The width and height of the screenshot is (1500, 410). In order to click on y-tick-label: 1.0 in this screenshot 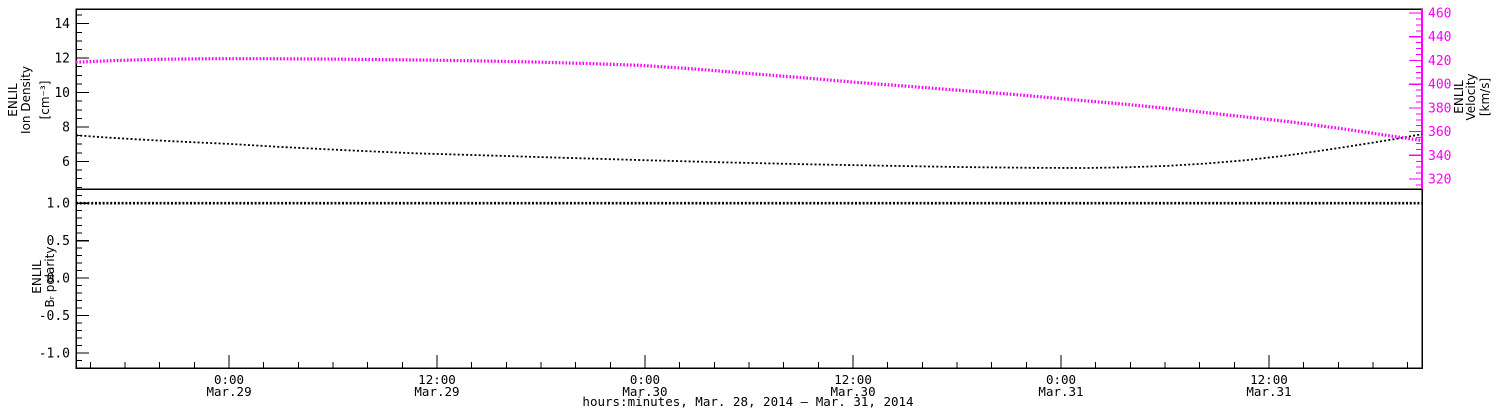, I will do `click(58, 204)`.